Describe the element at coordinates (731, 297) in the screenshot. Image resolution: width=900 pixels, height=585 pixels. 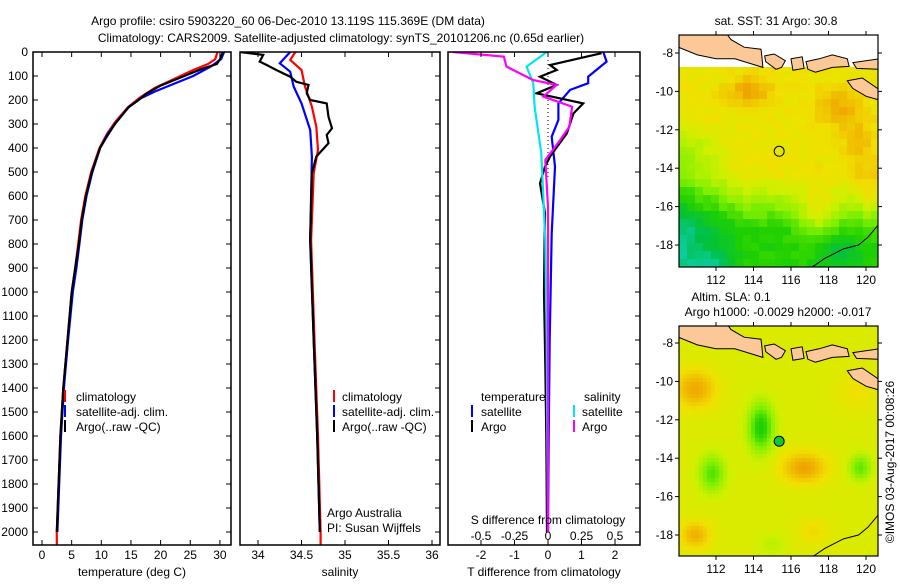
I see `map-title-sla: Altim. SLA: 0.1` at that location.